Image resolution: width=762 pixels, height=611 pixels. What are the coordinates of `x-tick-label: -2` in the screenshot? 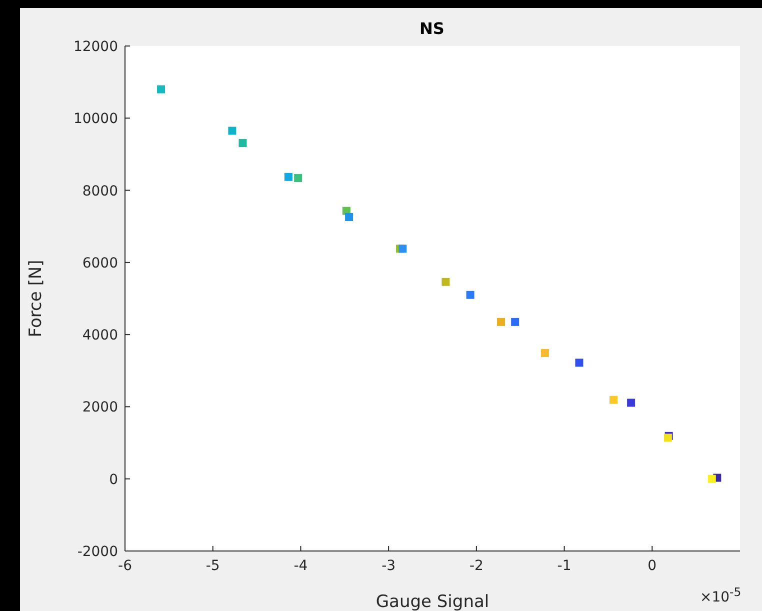 It's located at (476, 566).